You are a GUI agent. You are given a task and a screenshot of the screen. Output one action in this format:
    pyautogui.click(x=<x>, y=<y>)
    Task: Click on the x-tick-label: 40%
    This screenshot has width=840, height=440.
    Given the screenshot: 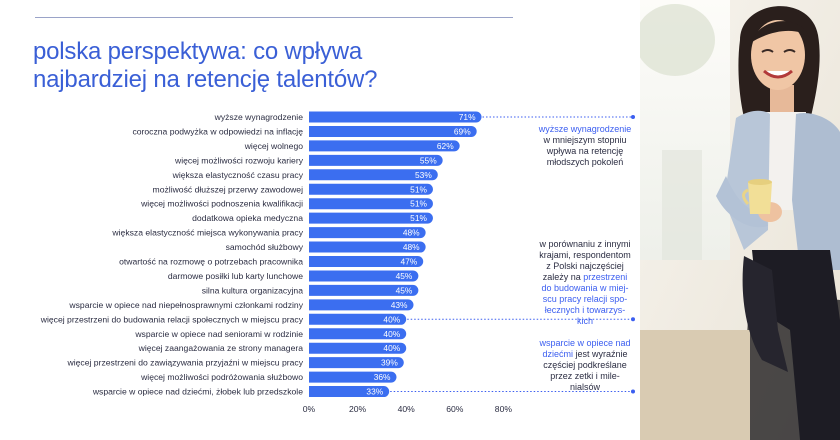 What is the action you would take?
    pyautogui.click(x=407, y=409)
    